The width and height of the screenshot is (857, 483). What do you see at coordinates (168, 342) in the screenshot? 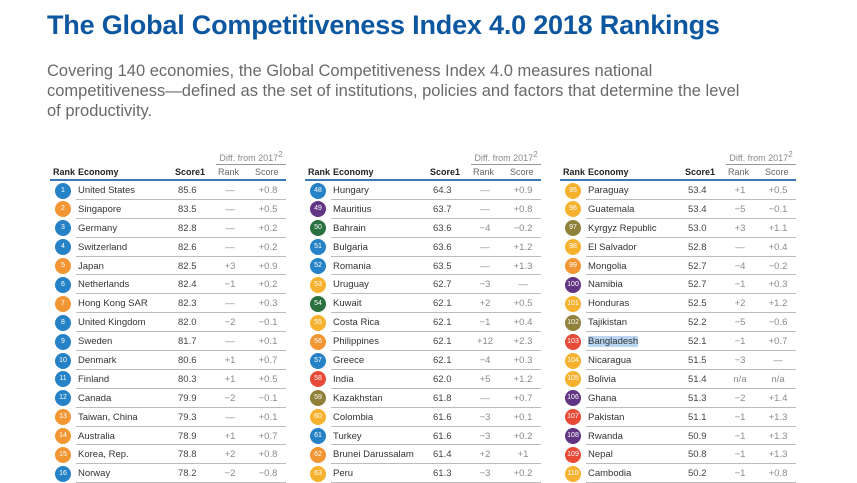
I see `table-row: 9 Sweden 81.7 — +0.1` at bounding box center [168, 342].